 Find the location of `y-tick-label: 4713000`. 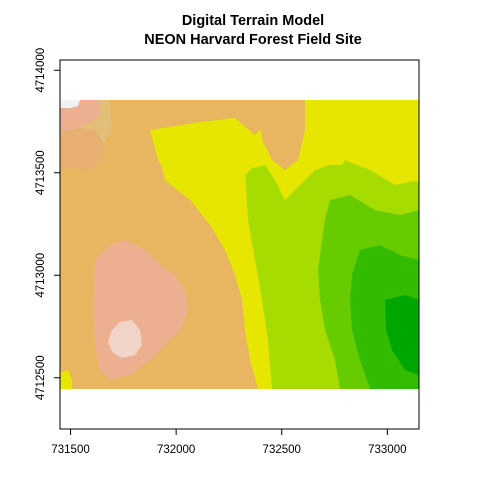

y-tick-label: 4713000 is located at coordinates (41, 275).